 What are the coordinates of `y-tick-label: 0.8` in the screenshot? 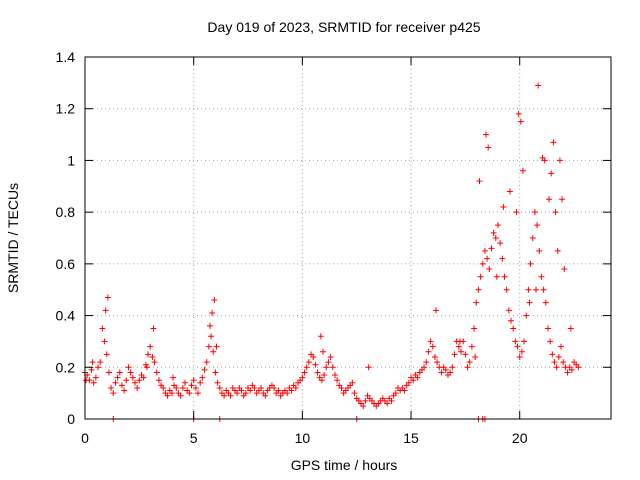 It's located at (66, 212).